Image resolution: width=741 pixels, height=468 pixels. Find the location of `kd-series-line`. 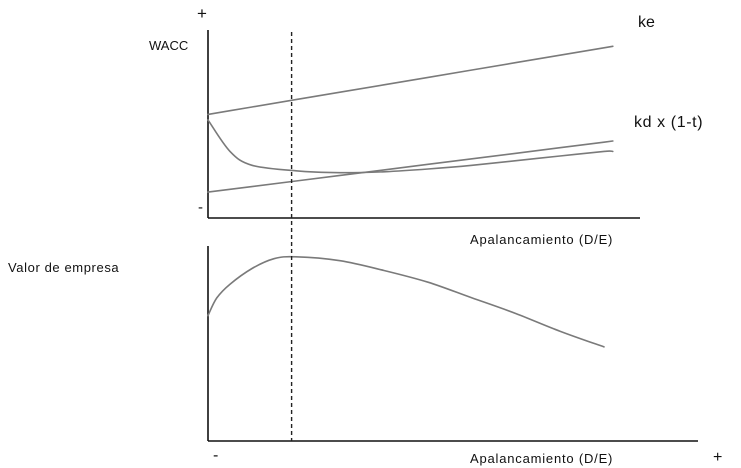

kd-series-line is located at coordinates (410, 166).